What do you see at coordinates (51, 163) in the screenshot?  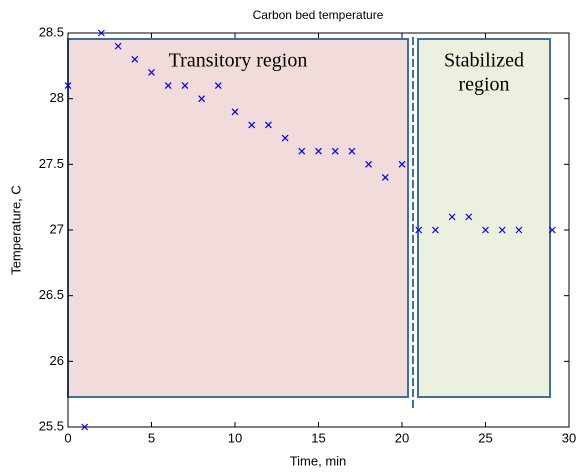 I see `y-tick-label: 27.5` at bounding box center [51, 163].